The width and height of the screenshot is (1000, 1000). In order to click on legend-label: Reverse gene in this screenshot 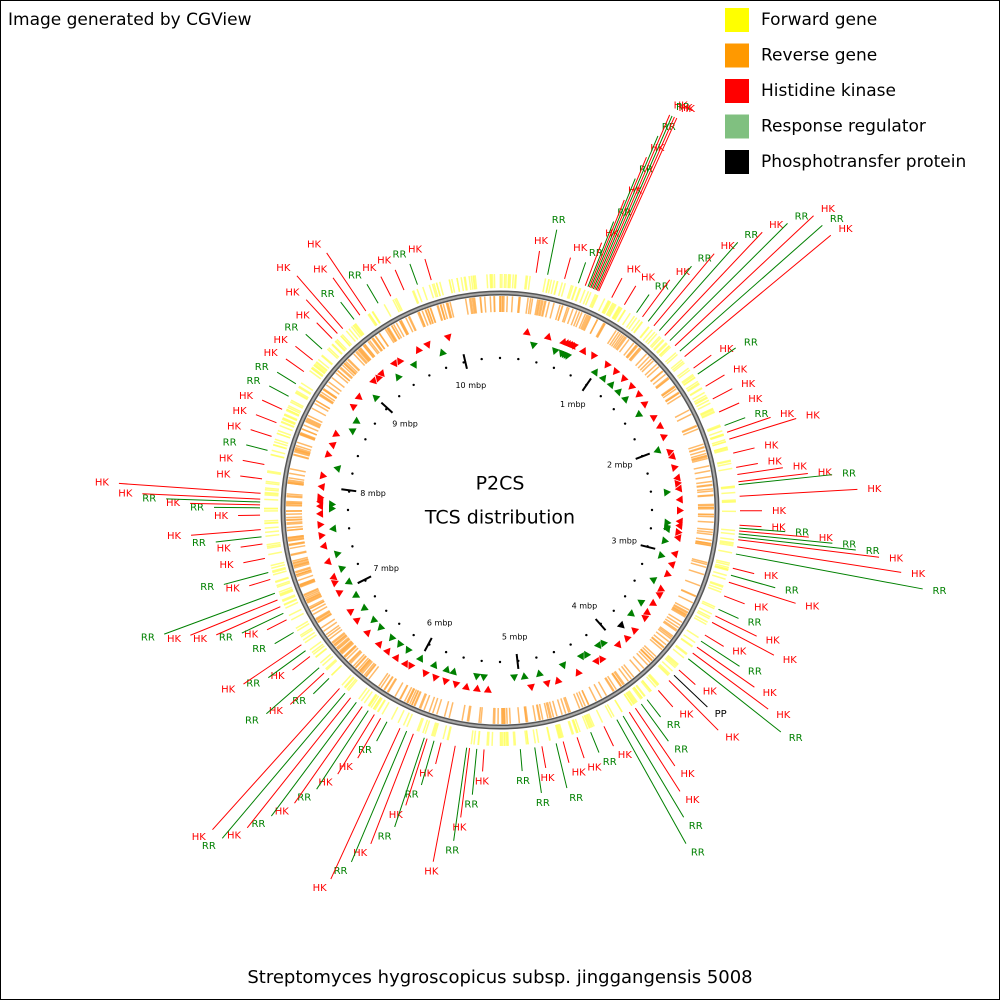, I will do `click(819, 56)`.